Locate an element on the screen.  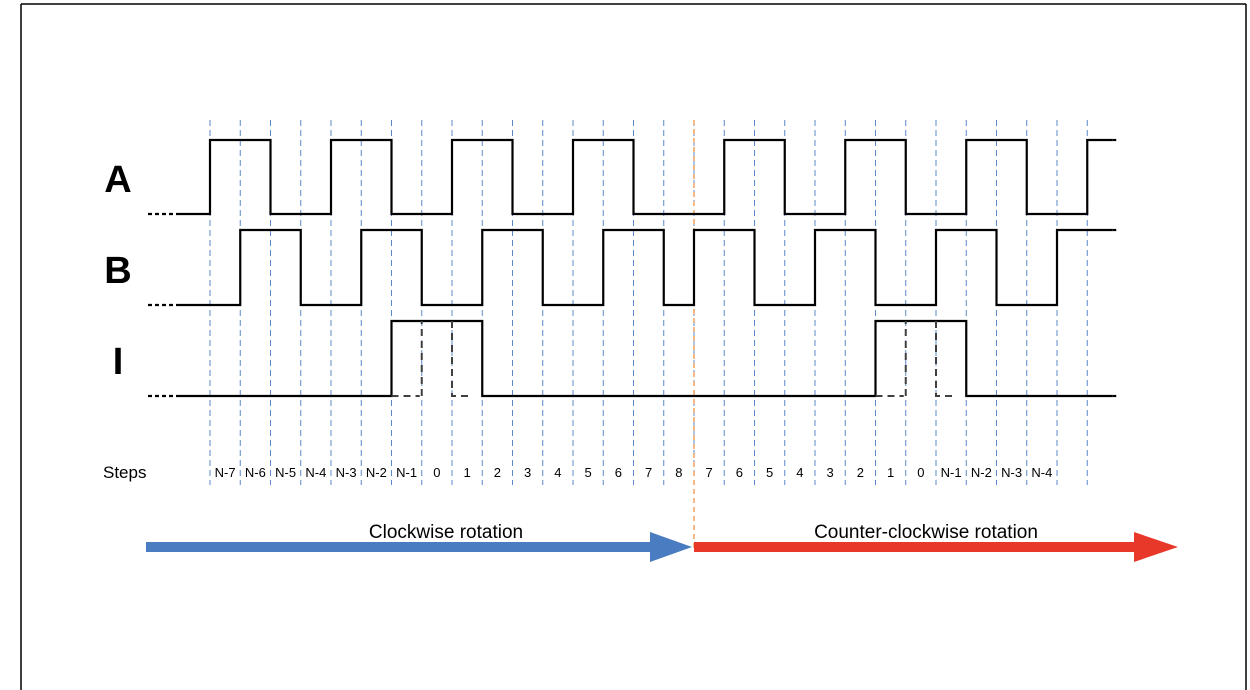
signal-b-trace is located at coordinates (645, 267).